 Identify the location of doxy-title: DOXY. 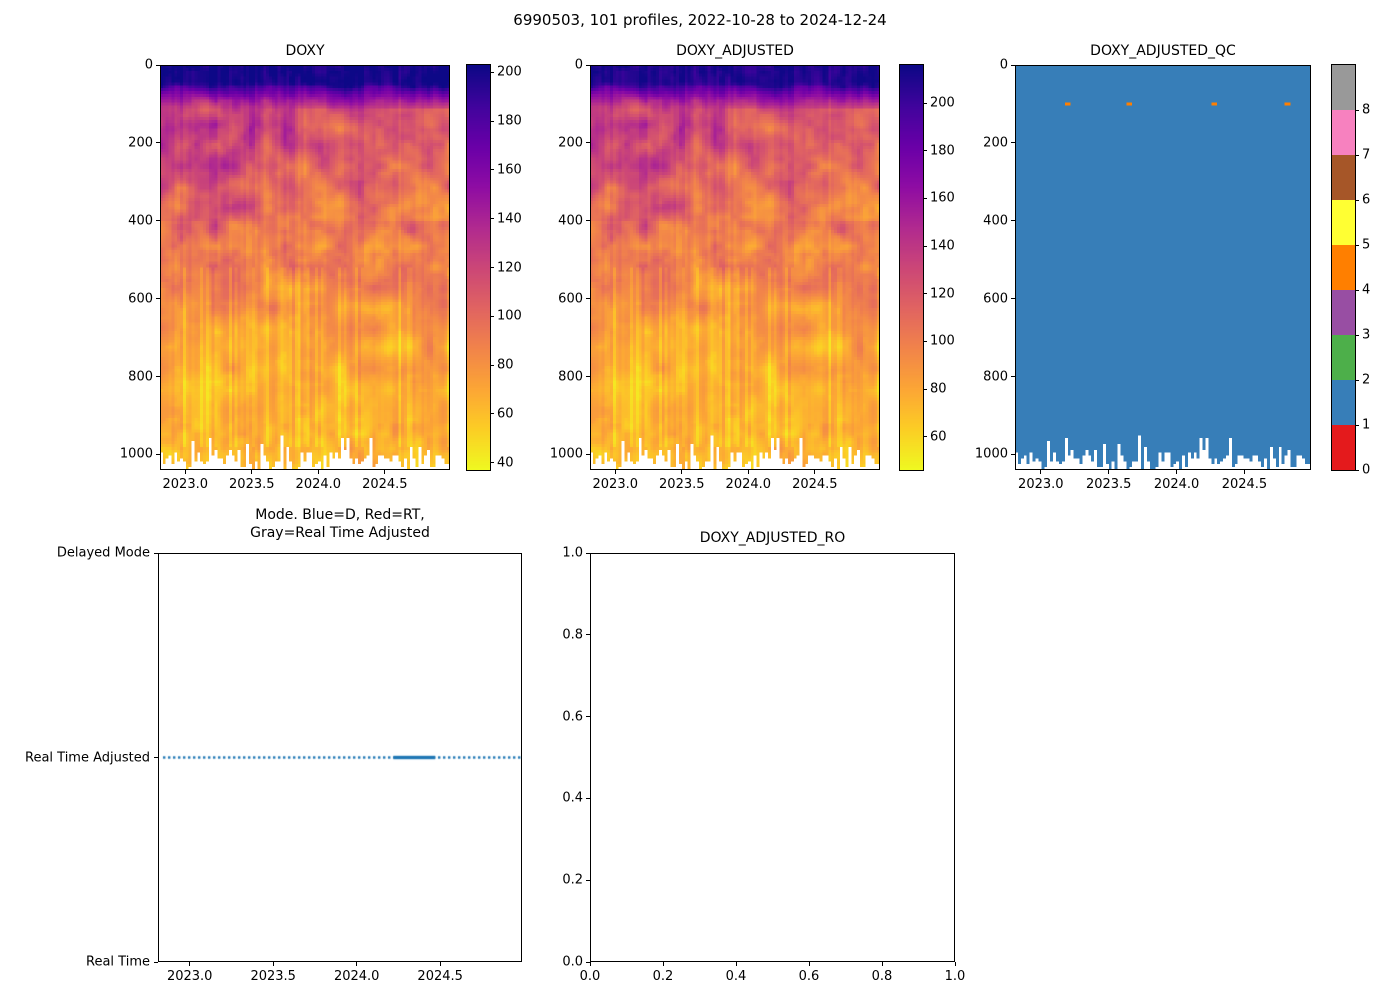
(305, 51).